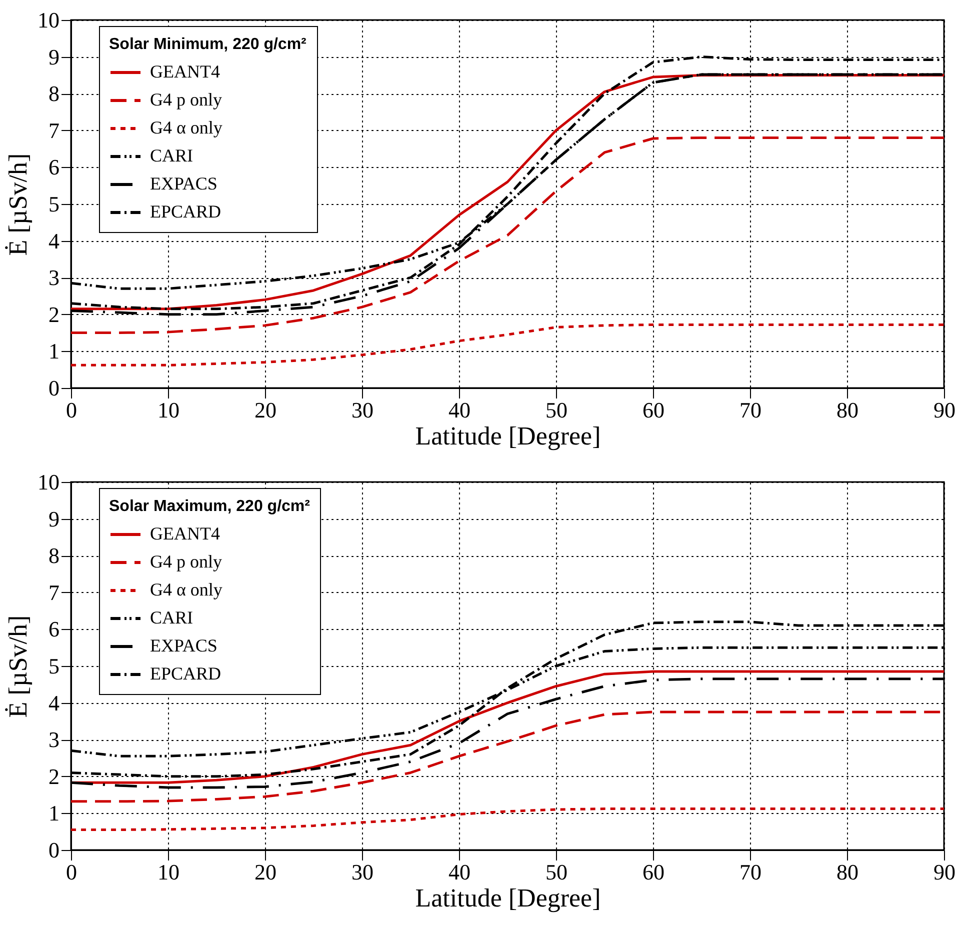  What do you see at coordinates (207, 44) in the screenshot?
I see `legend-title: Solar Minimum, 220 g/cm²` at bounding box center [207, 44].